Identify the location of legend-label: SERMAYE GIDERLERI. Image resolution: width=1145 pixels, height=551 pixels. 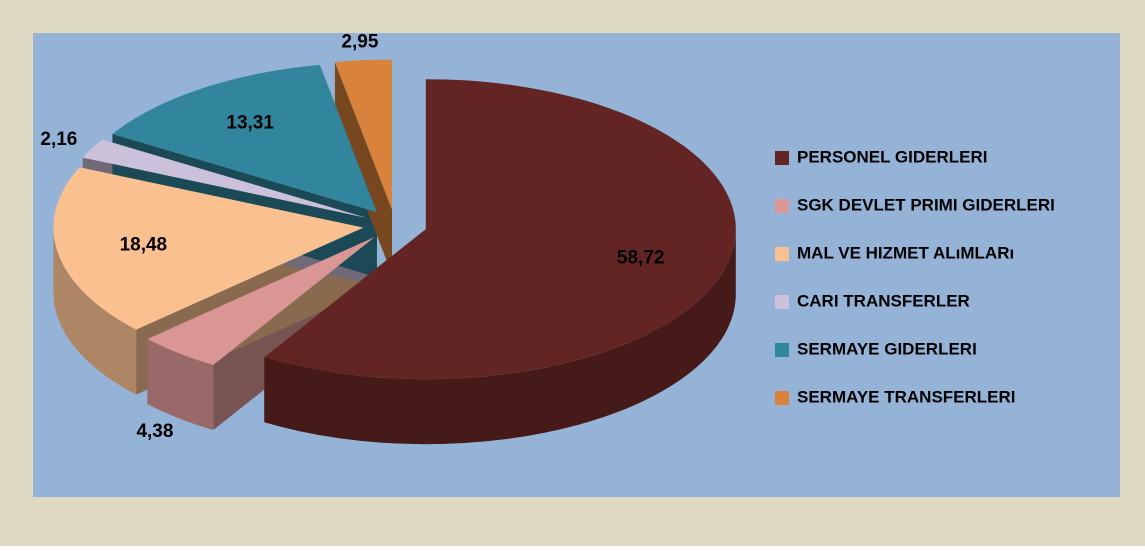
(887, 348).